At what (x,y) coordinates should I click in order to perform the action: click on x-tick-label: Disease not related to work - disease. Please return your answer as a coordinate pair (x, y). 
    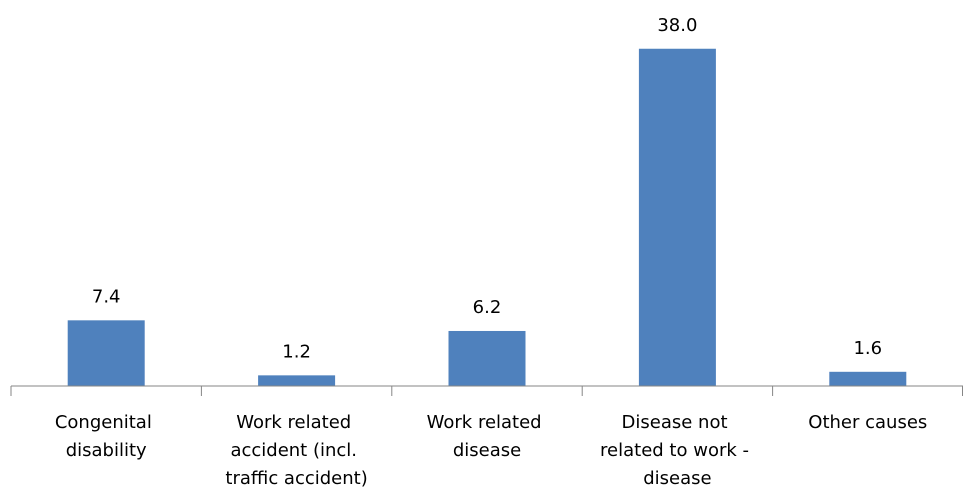
    Looking at the image, I should click on (677, 450).